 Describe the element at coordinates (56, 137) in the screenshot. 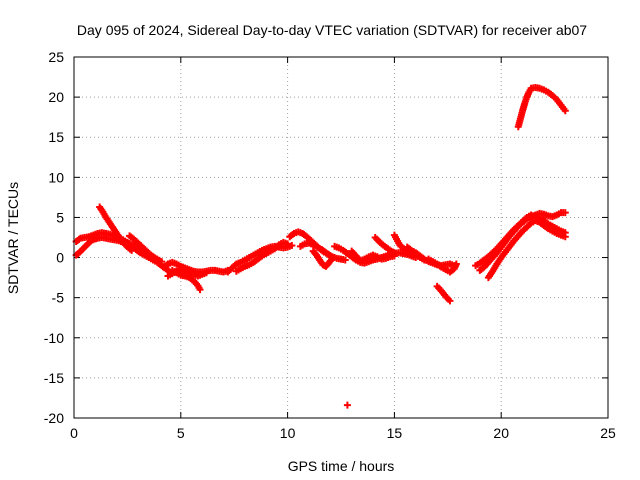

I see `y-tick-label: 15` at that location.